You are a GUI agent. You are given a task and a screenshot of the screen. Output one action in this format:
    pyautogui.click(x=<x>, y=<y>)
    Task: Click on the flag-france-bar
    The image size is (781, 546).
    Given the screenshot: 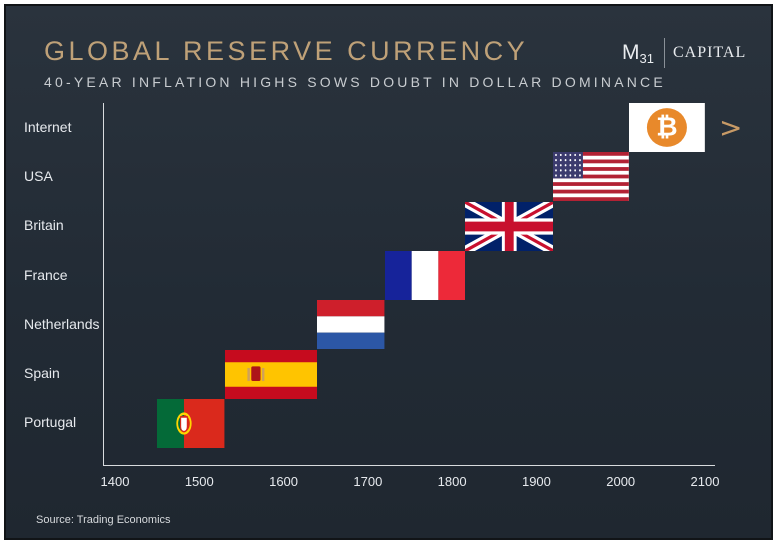 What is the action you would take?
    pyautogui.click(x=424, y=275)
    